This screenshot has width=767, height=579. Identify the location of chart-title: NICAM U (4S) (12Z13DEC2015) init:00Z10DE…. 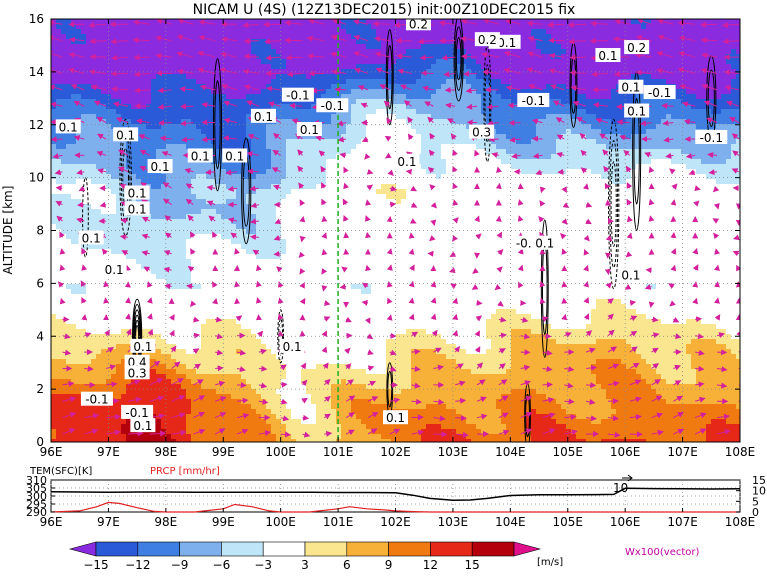
(384, 10).